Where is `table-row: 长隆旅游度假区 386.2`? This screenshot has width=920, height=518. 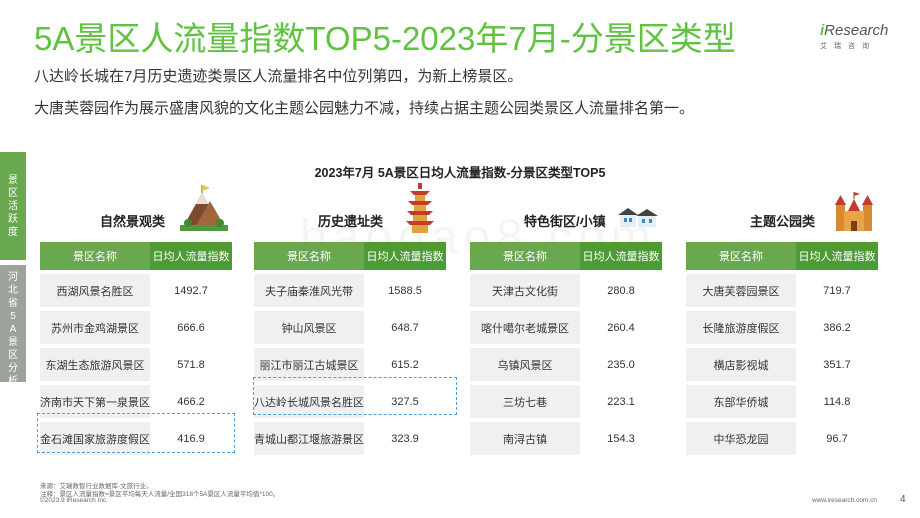
table-row: 长隆旅游度假区 386.2 is located at coordinates (782, 327).